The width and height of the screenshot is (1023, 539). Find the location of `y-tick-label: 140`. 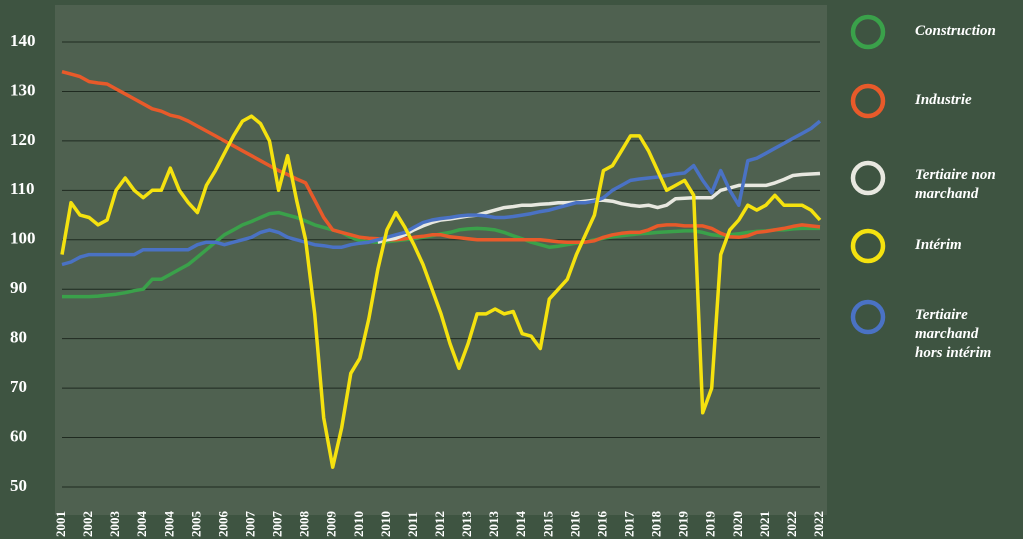

y-tick-label: 140 is located at coordinates (23, 40).